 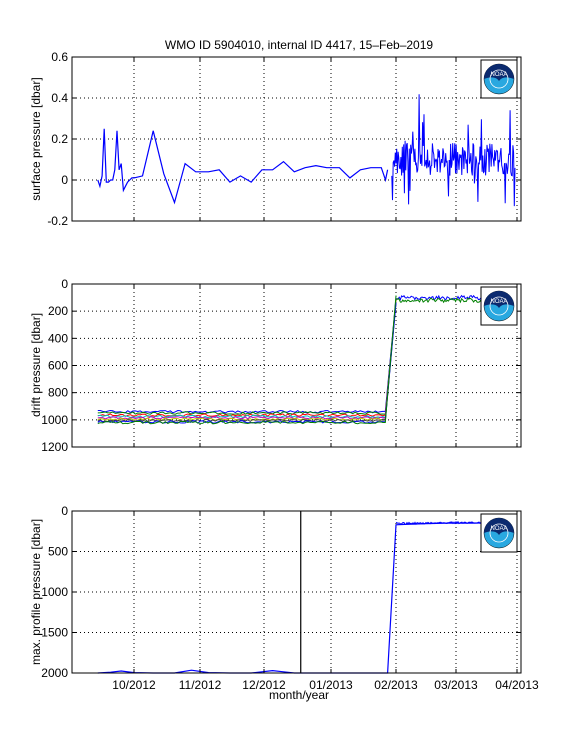 What do you see at coordinates (58, 552) in the screenshot?
I see `y-tick-label: 500` at bounding box center [58, 552].